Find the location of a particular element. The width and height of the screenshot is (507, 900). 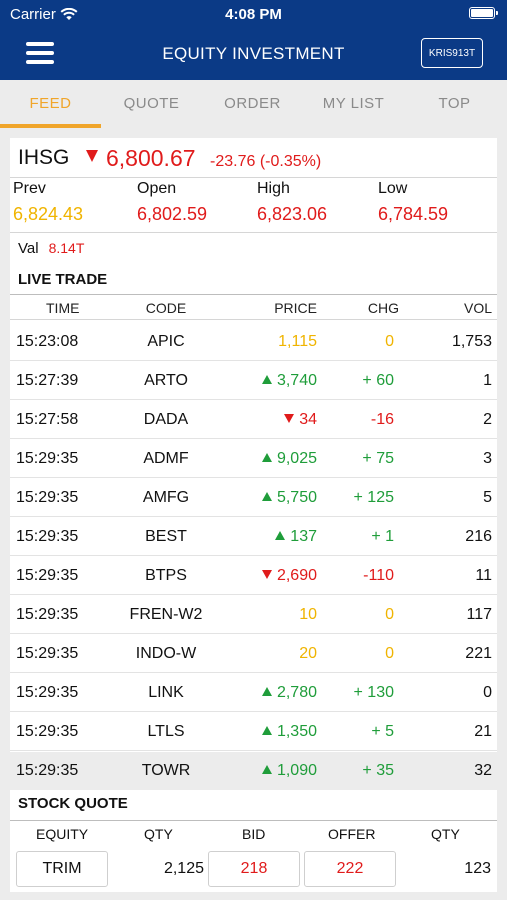

trade-price: 2,780 is located at coordinates (289, 692).